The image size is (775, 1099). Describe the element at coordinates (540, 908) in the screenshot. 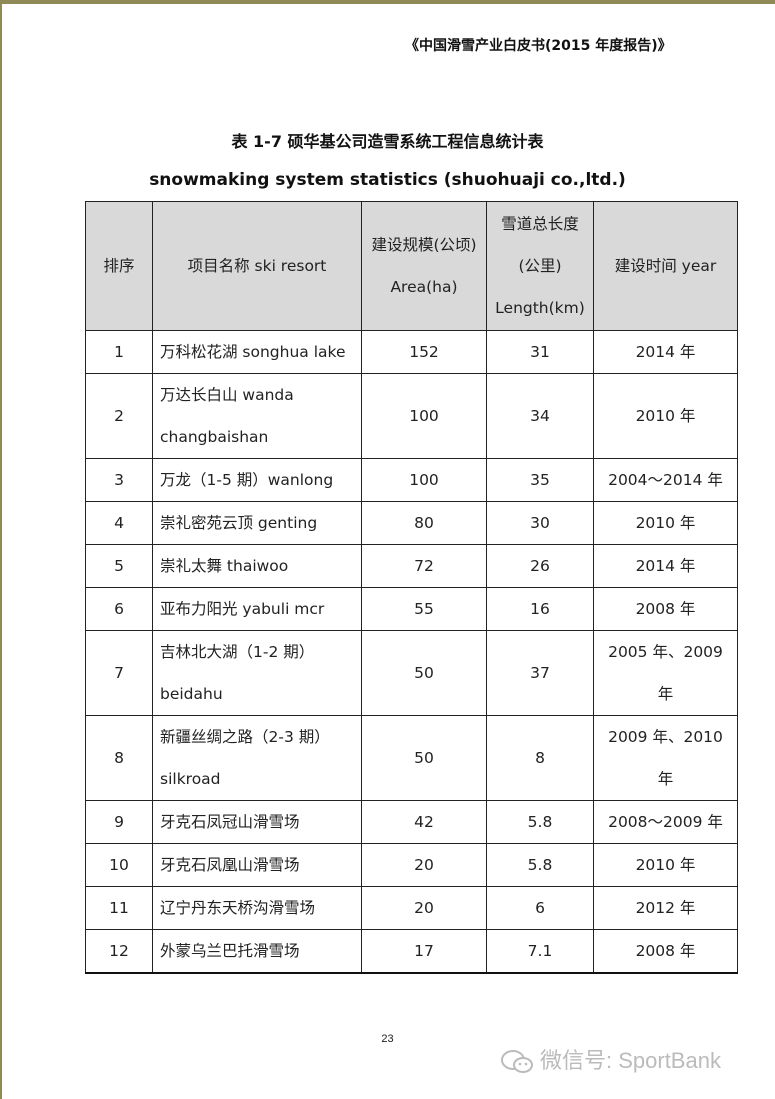

I see `cell-length: 6` at that location.